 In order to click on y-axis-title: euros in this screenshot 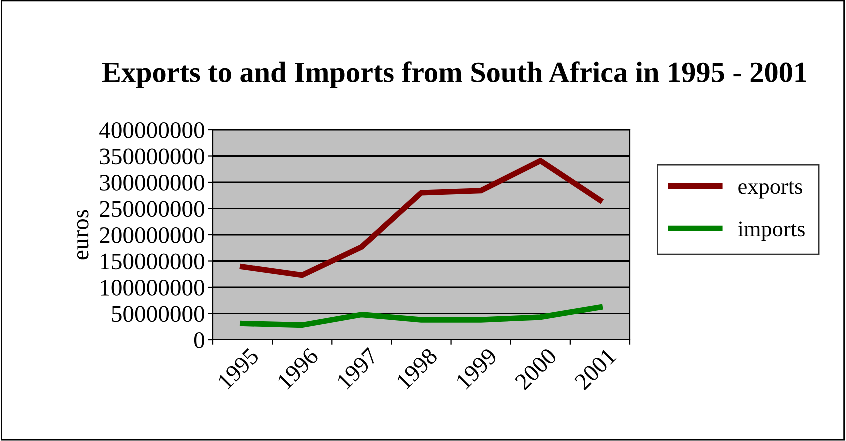, I will do `click(83, 235)`.